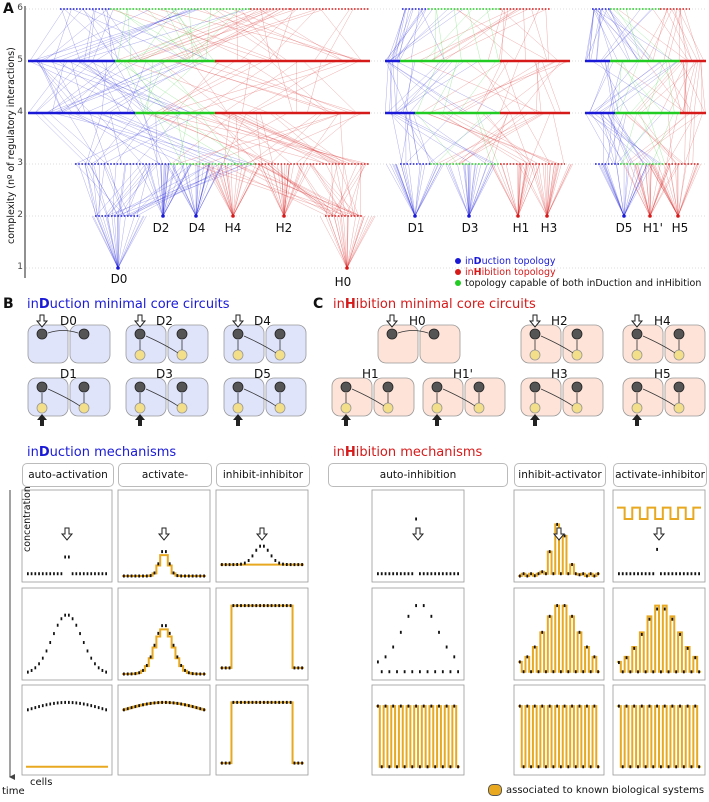  Describe the element at coordinates (343, 282) in the screenshot. I see `core-label-h0: H0` at that location.